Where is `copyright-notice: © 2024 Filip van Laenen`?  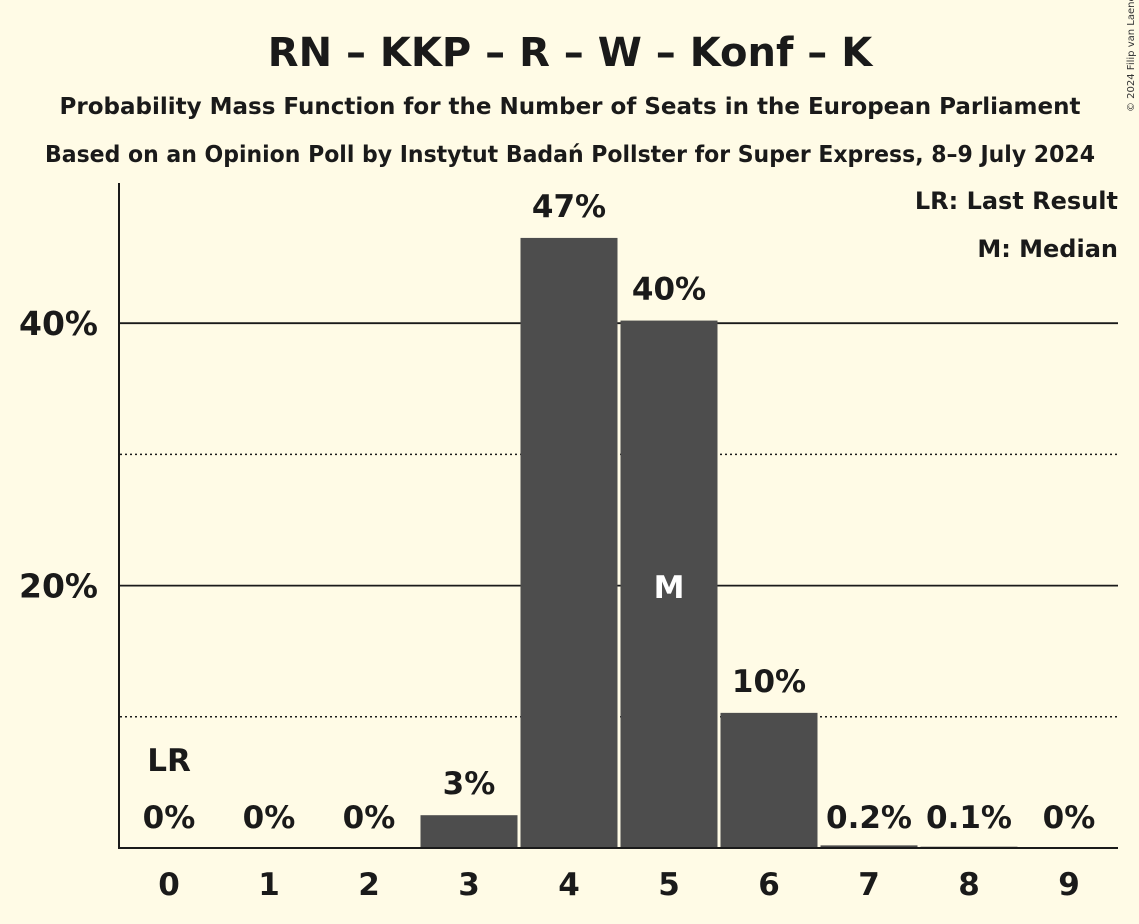
copyright-notice: © 2024 Filip van Laenen is located at coordinates (1131, 56).